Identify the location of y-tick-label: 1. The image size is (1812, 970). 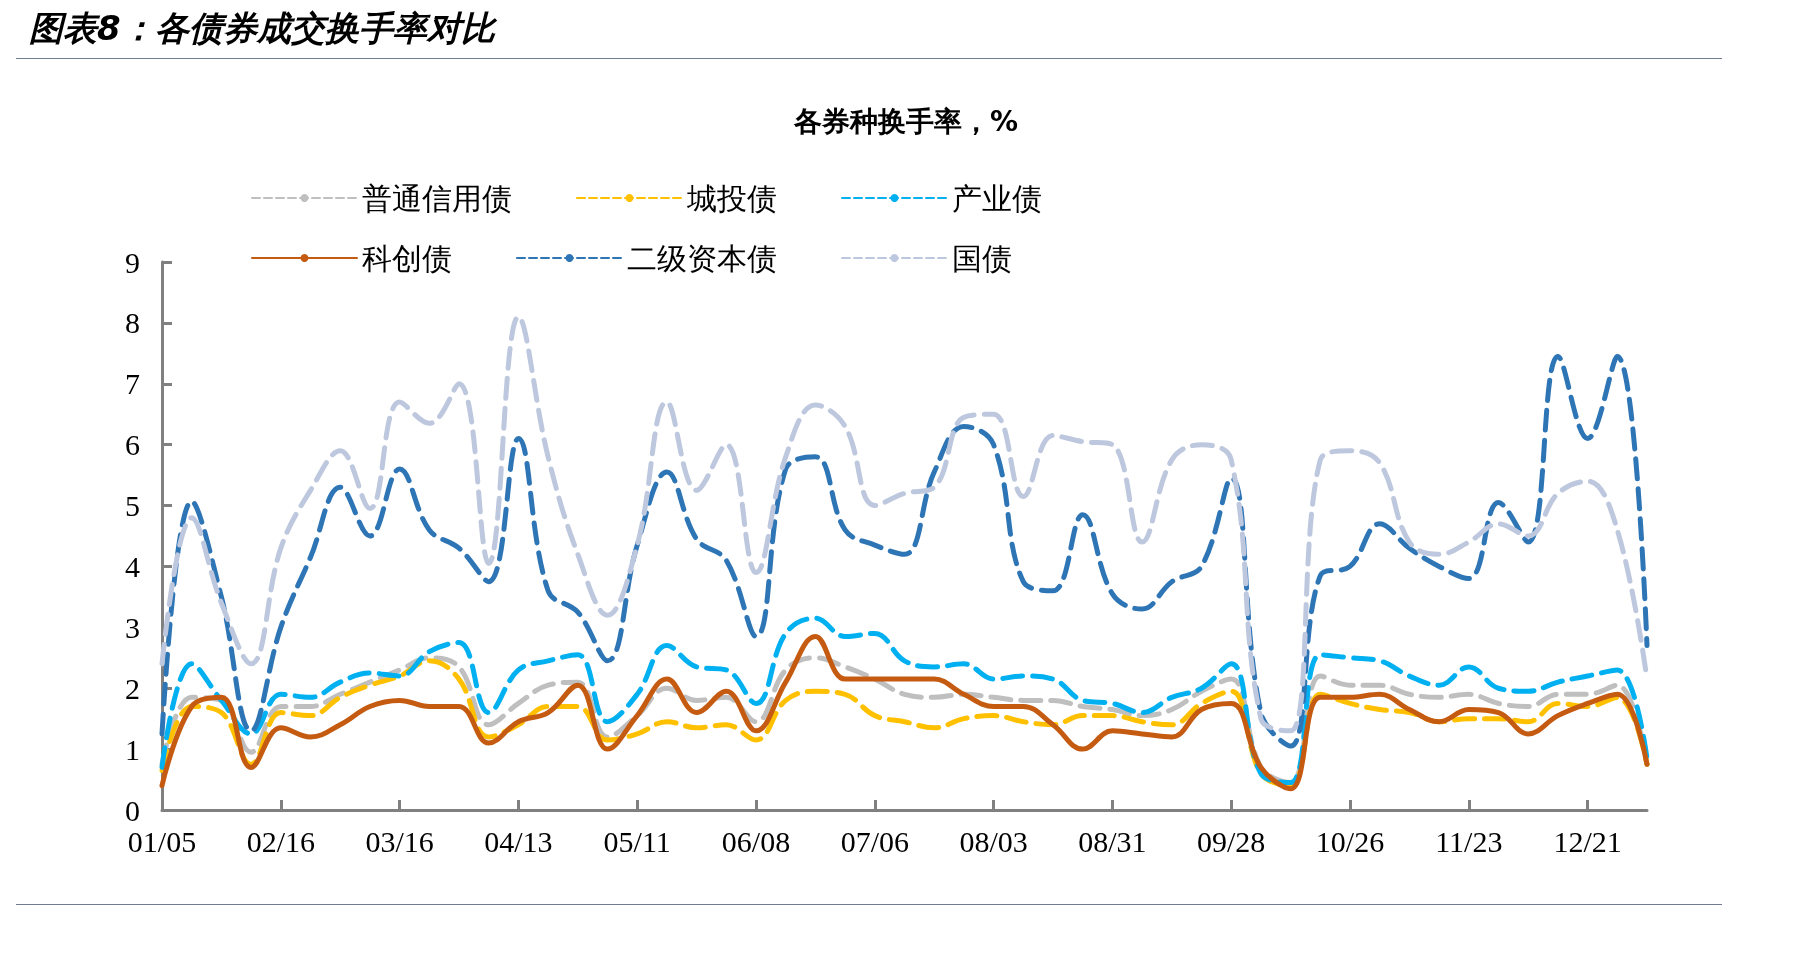
(132, 749).